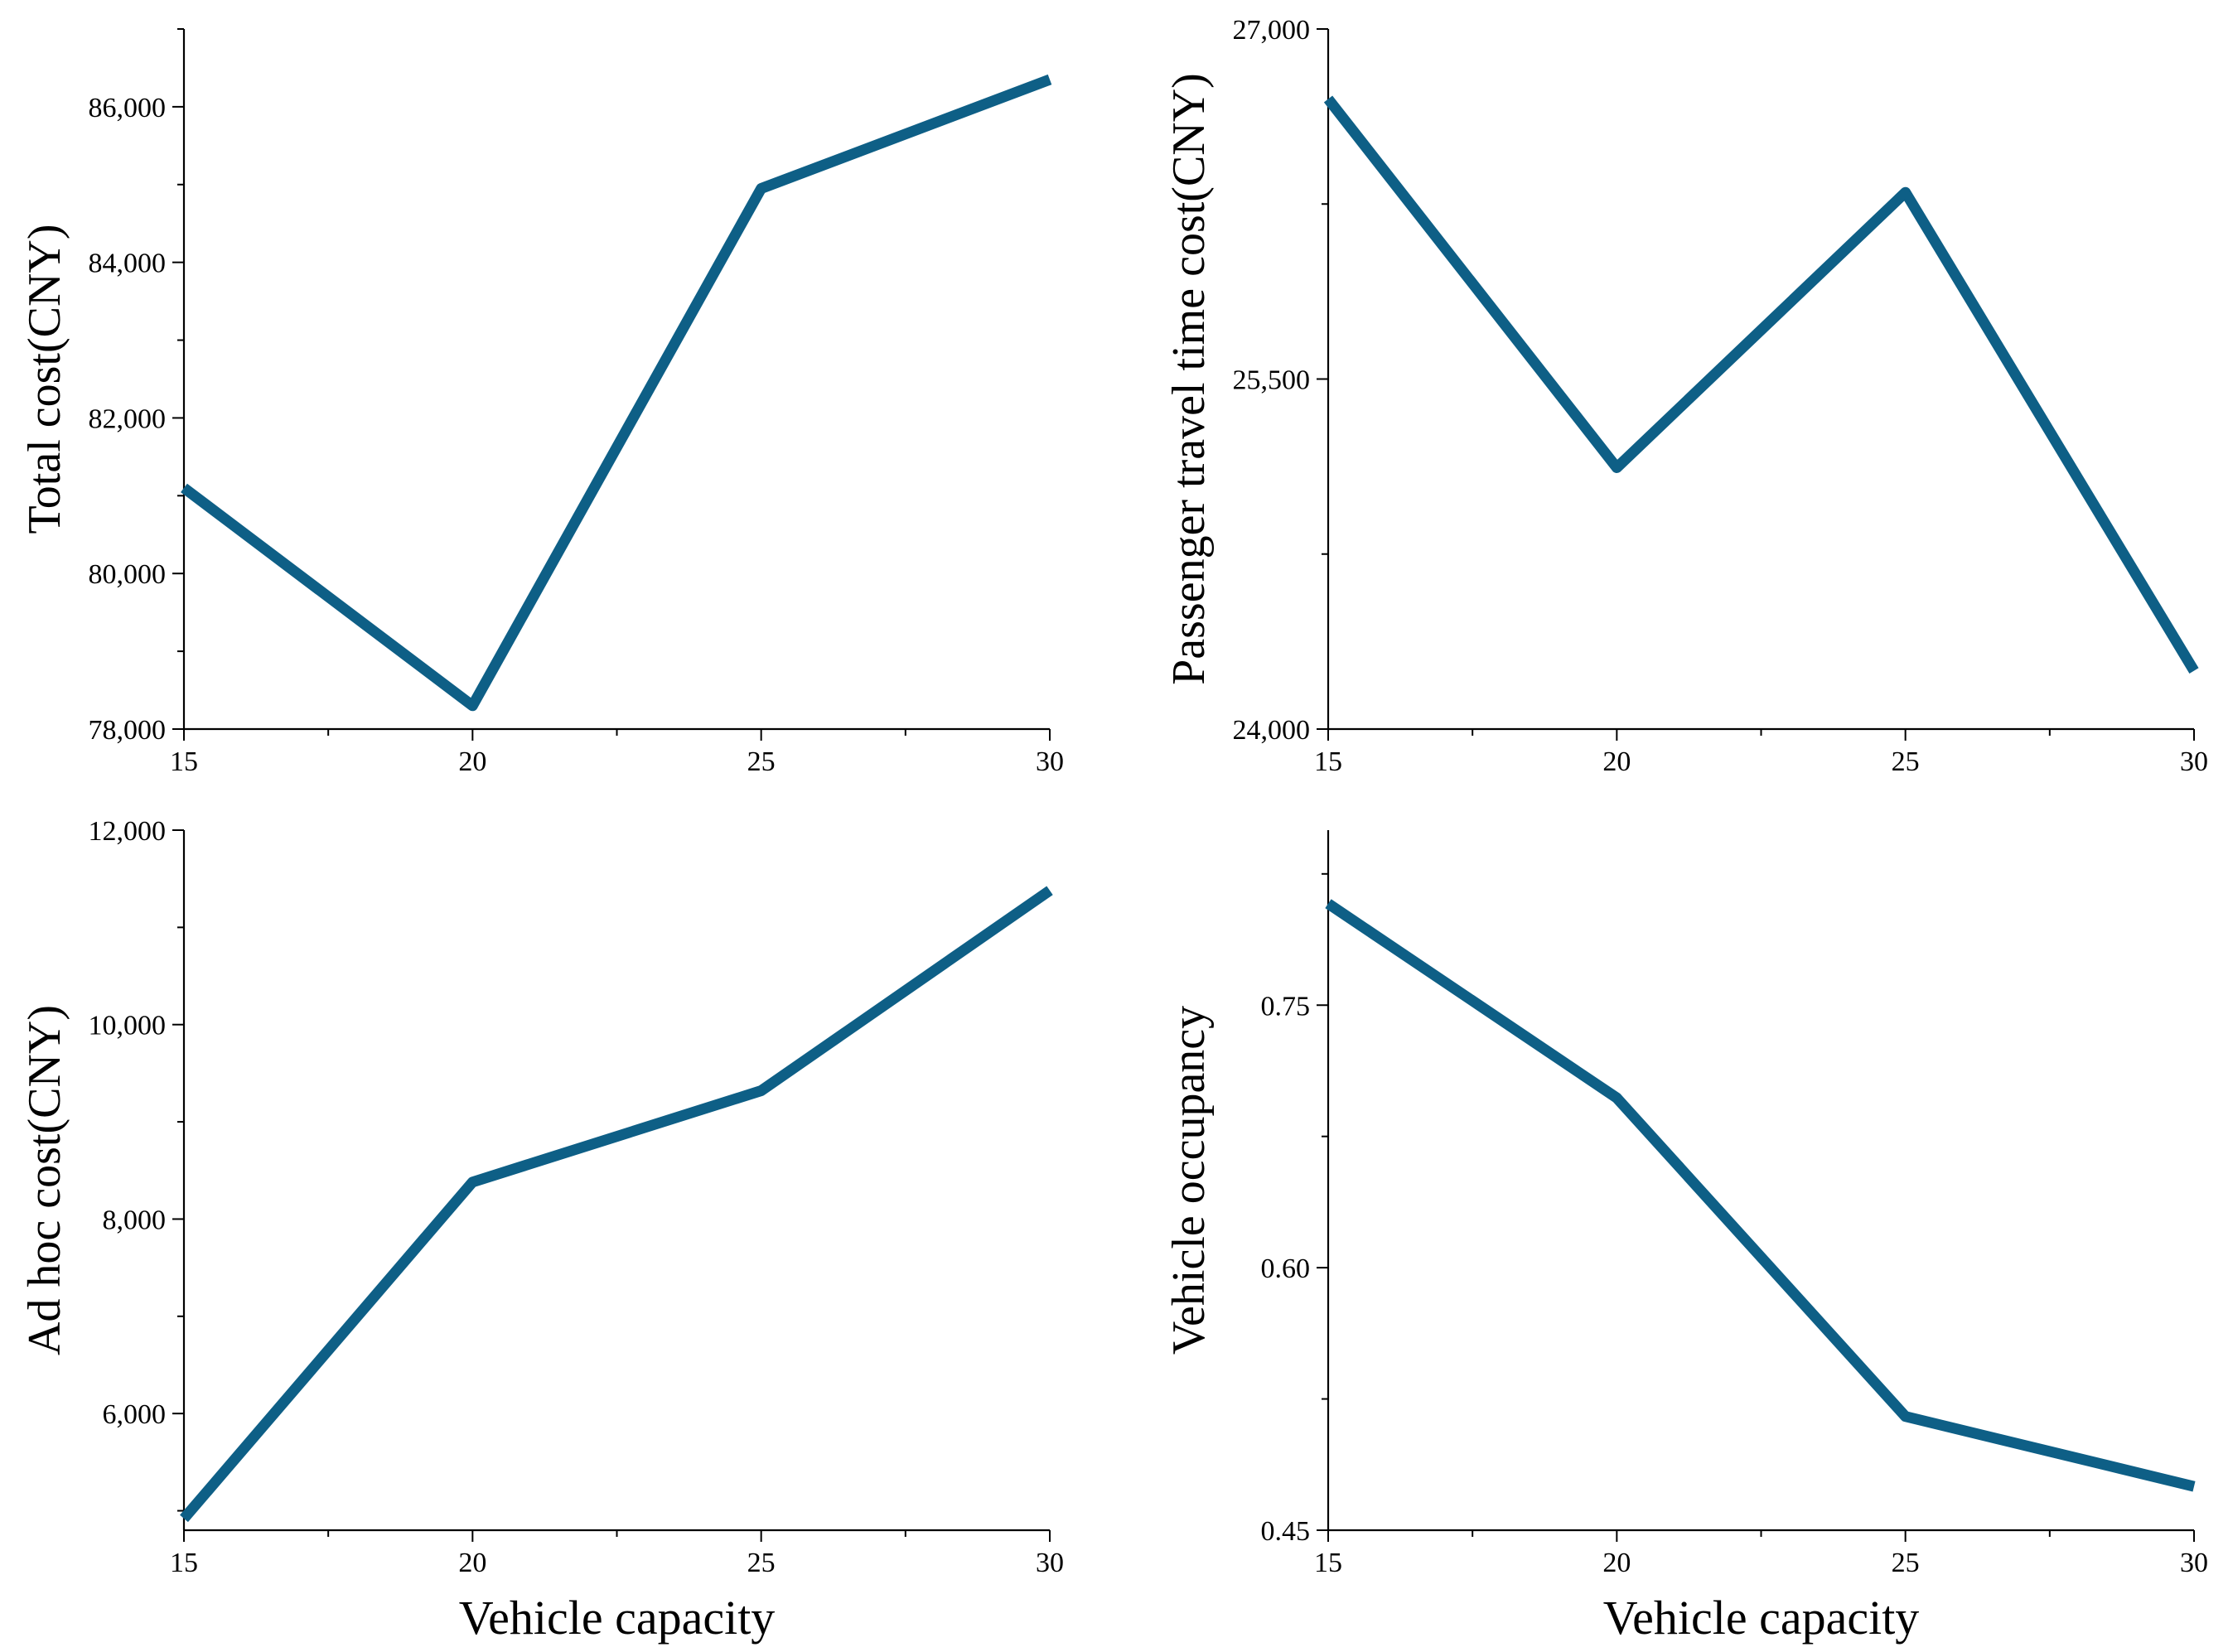 This screenshot has height=1652, width=2228. I want to click on y-tick-label-3-0: 6,000, so click(135, 1414).